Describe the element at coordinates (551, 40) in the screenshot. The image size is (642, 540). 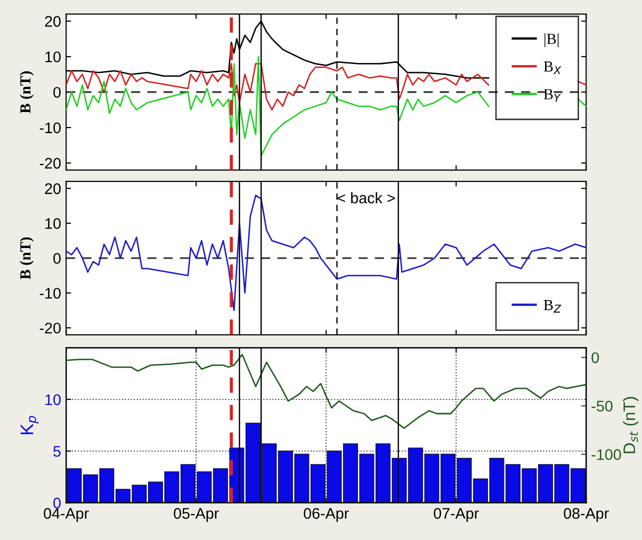
I see `legend-label: |B|` at that location.